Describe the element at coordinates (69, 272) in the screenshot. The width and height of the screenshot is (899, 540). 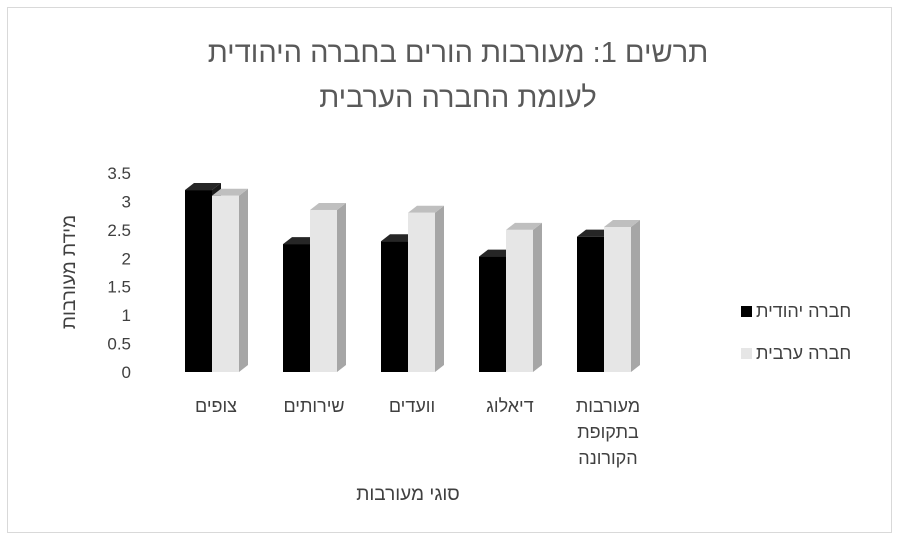
I see `y-axis-title: מידת מעורבות` at that location.